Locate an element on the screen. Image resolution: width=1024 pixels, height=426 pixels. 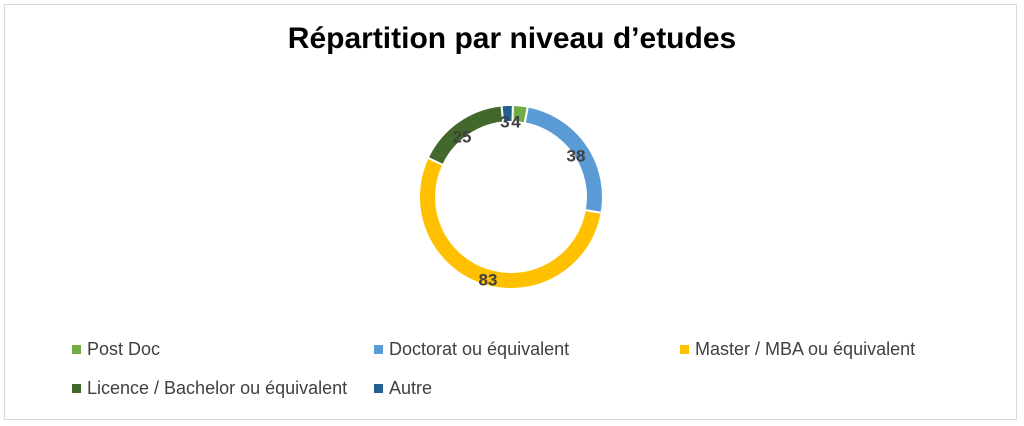
chart-title: Répartition par niveau d’etudes is located at coordinates (512, 38).